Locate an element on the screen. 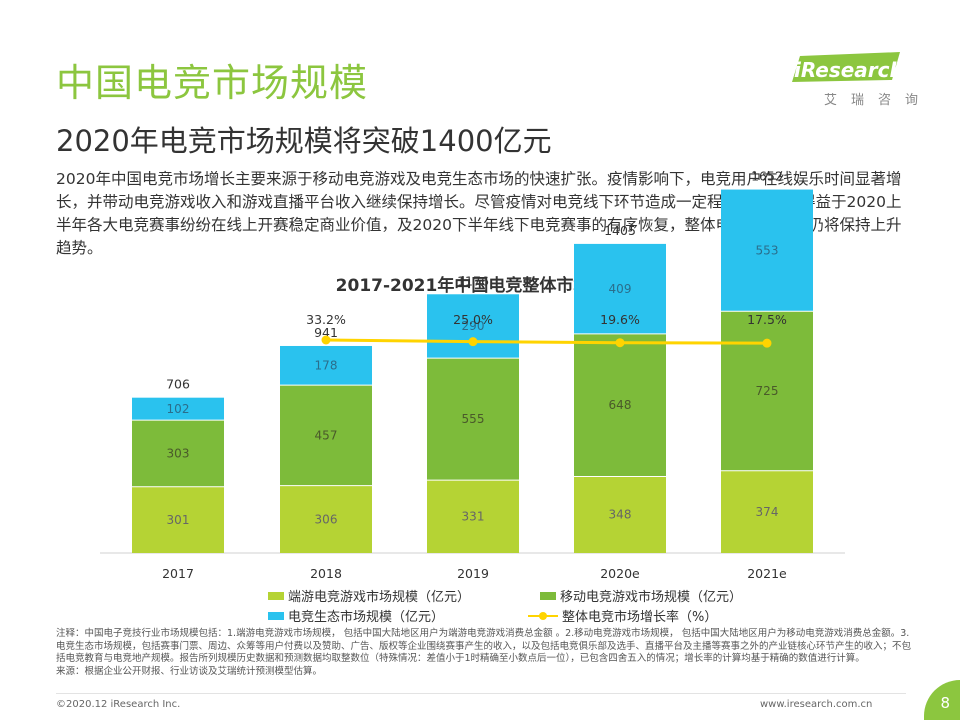 This screenshot has height=720, width=960. legend-item-mobile: 移动电竞游戏市场规模（亿元） is located at coordinates (641, 595).